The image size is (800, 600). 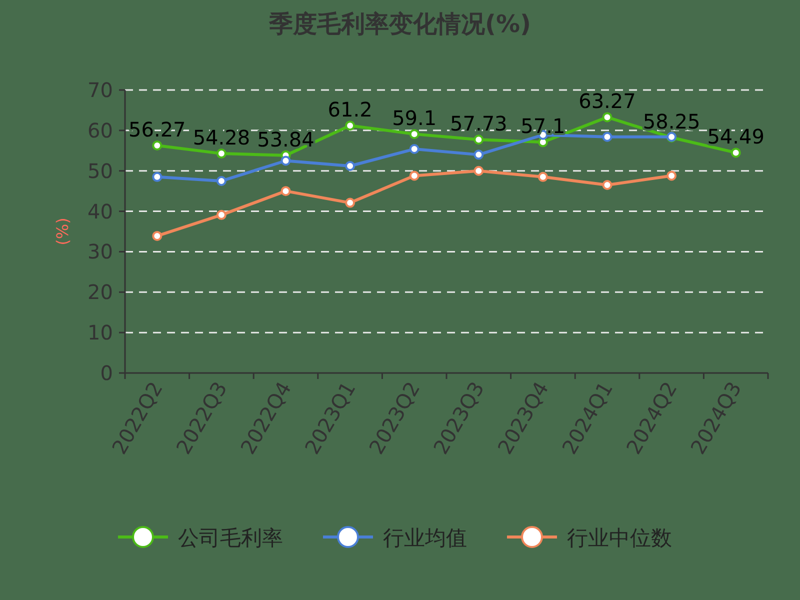 What do you see at coordinates (399, 24) in the screenshot?
I see `chart-title: 季度毛利率变化情况(%)` at bounding box center [399, 24].